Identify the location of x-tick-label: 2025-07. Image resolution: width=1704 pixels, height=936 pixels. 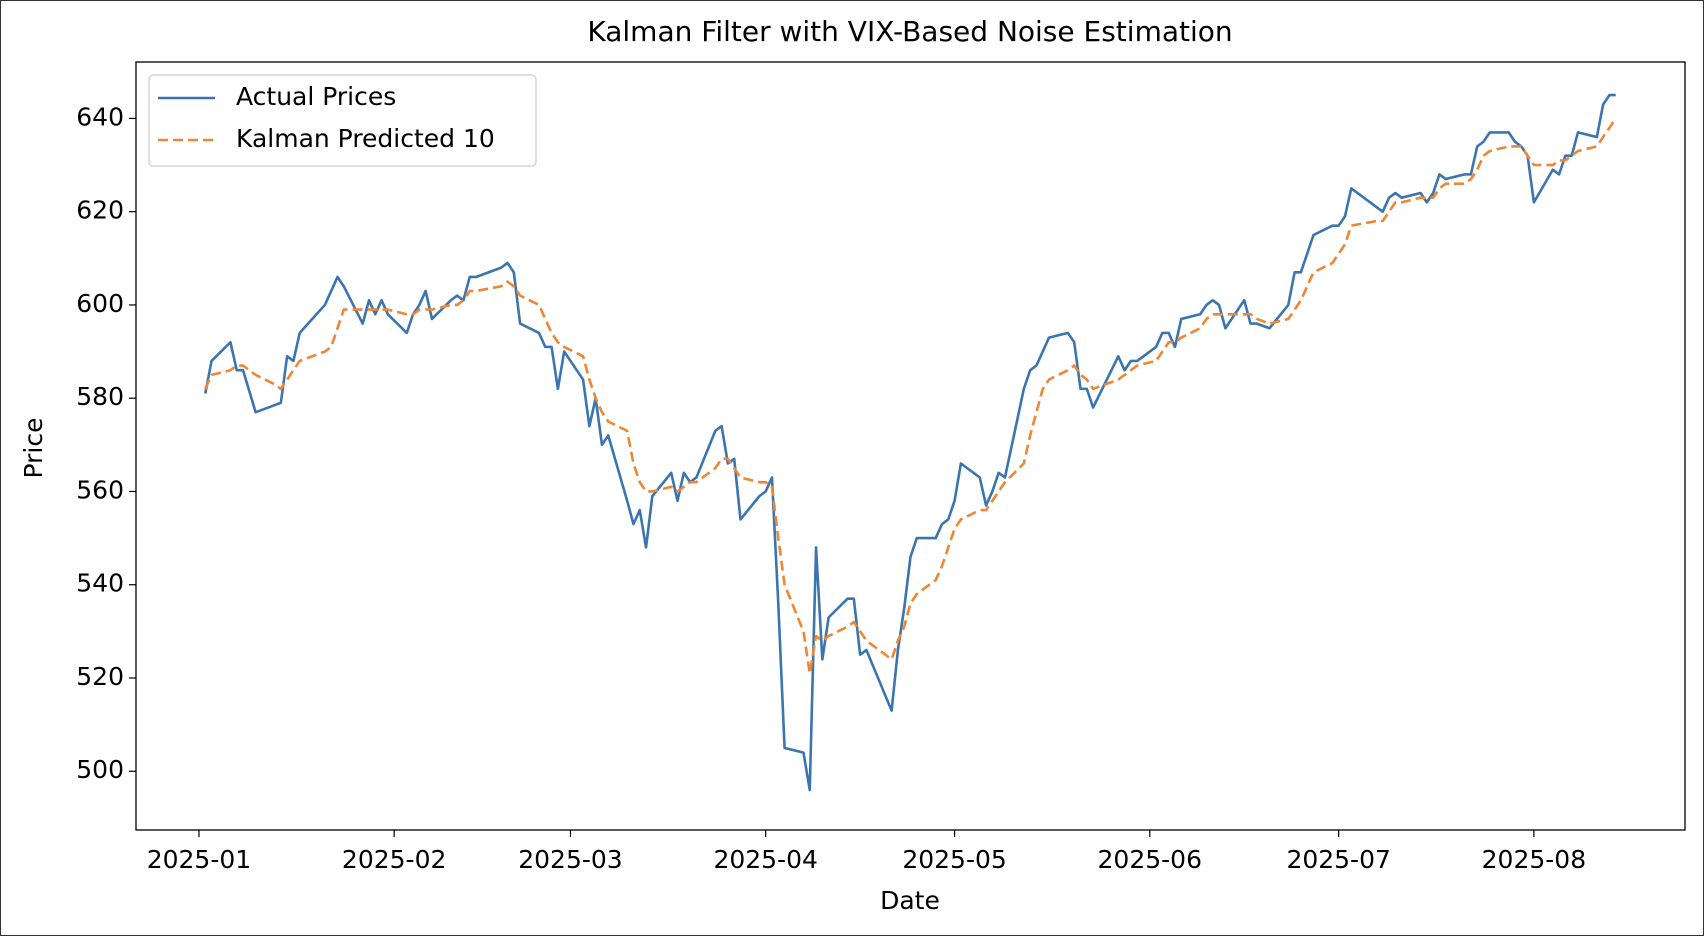
(1338, 859).